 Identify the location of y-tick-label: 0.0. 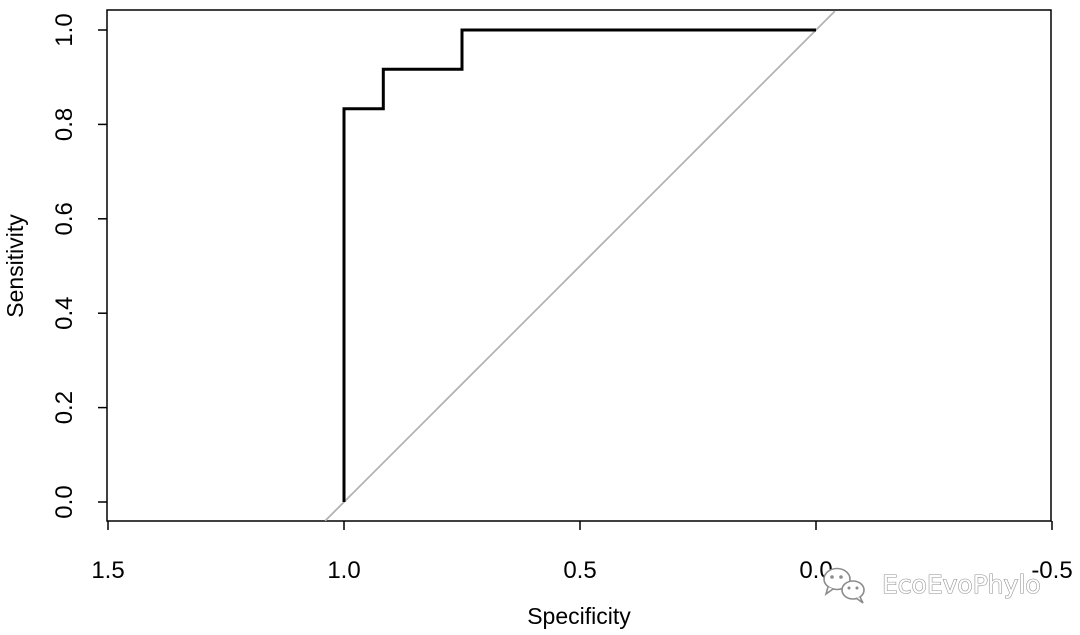
(64, 501).